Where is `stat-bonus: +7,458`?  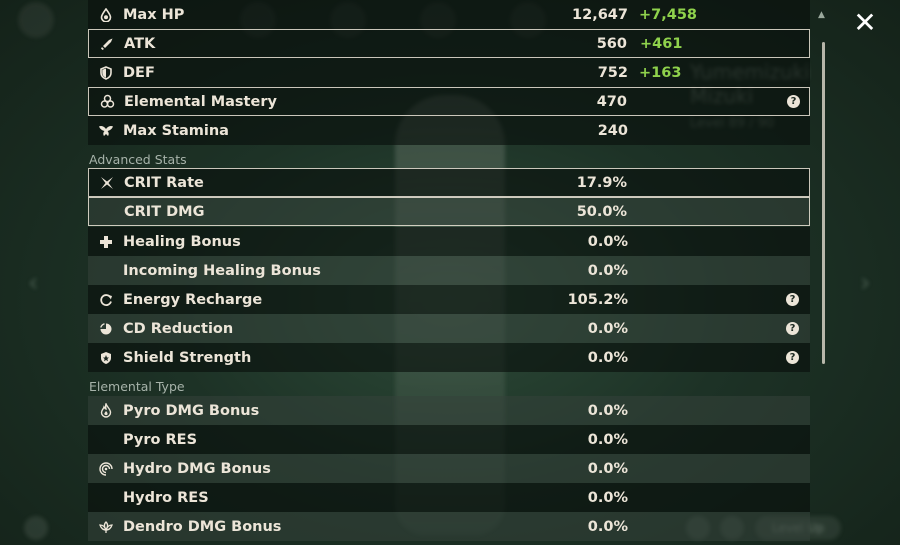 stat-bonus: +7,458 is located at coordinates (668, 14).